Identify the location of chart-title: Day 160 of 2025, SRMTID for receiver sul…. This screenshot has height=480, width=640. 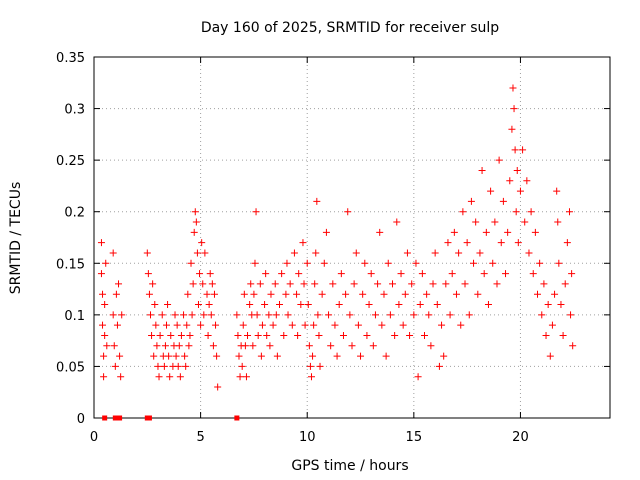
(350, 28).